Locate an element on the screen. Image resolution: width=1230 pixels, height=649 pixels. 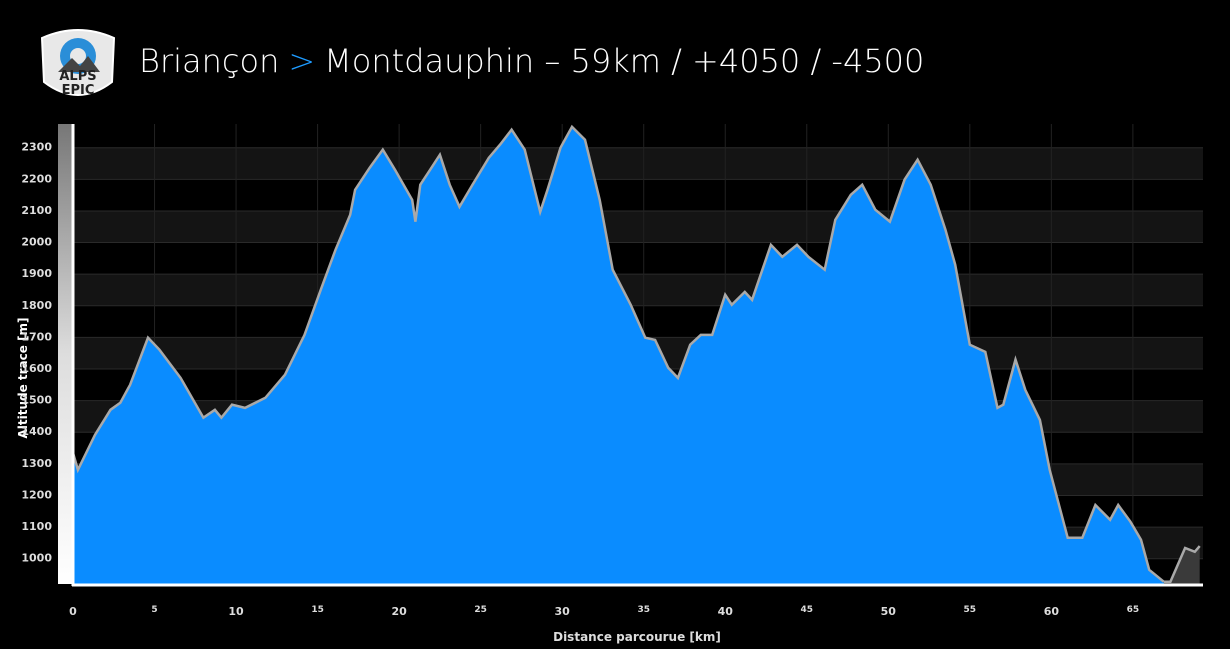
x-tick-label: 40 is located at coordinates (726, 611).